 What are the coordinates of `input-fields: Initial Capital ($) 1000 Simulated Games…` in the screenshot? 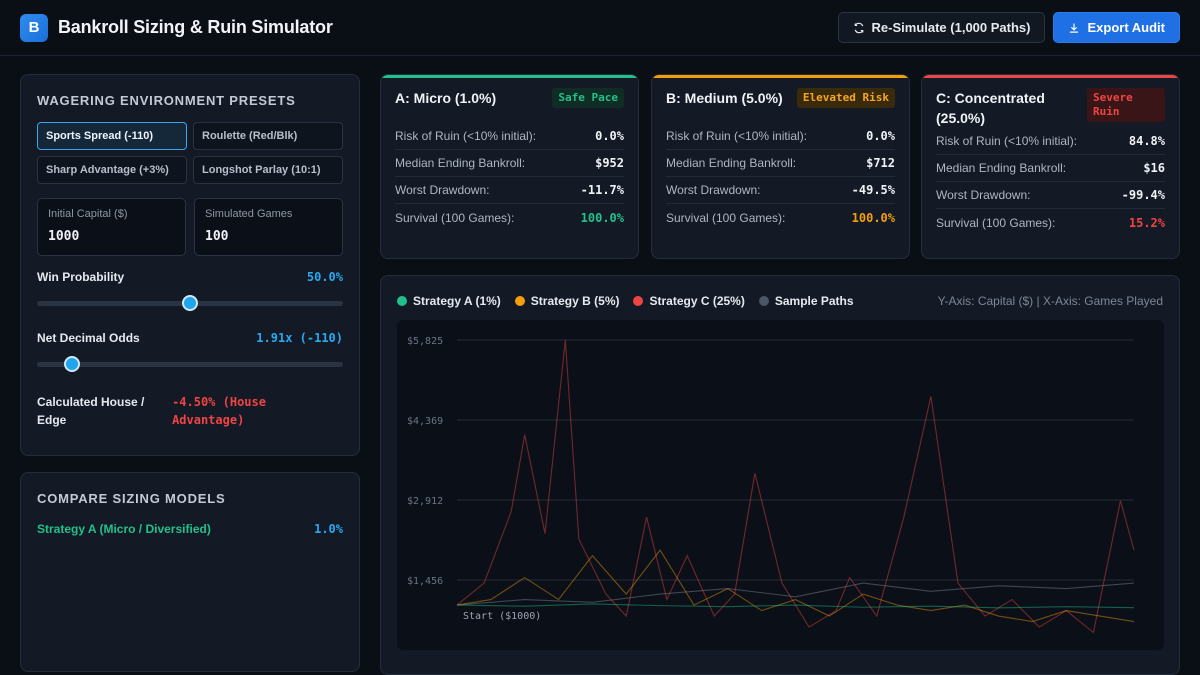 It's located at (190, 227).